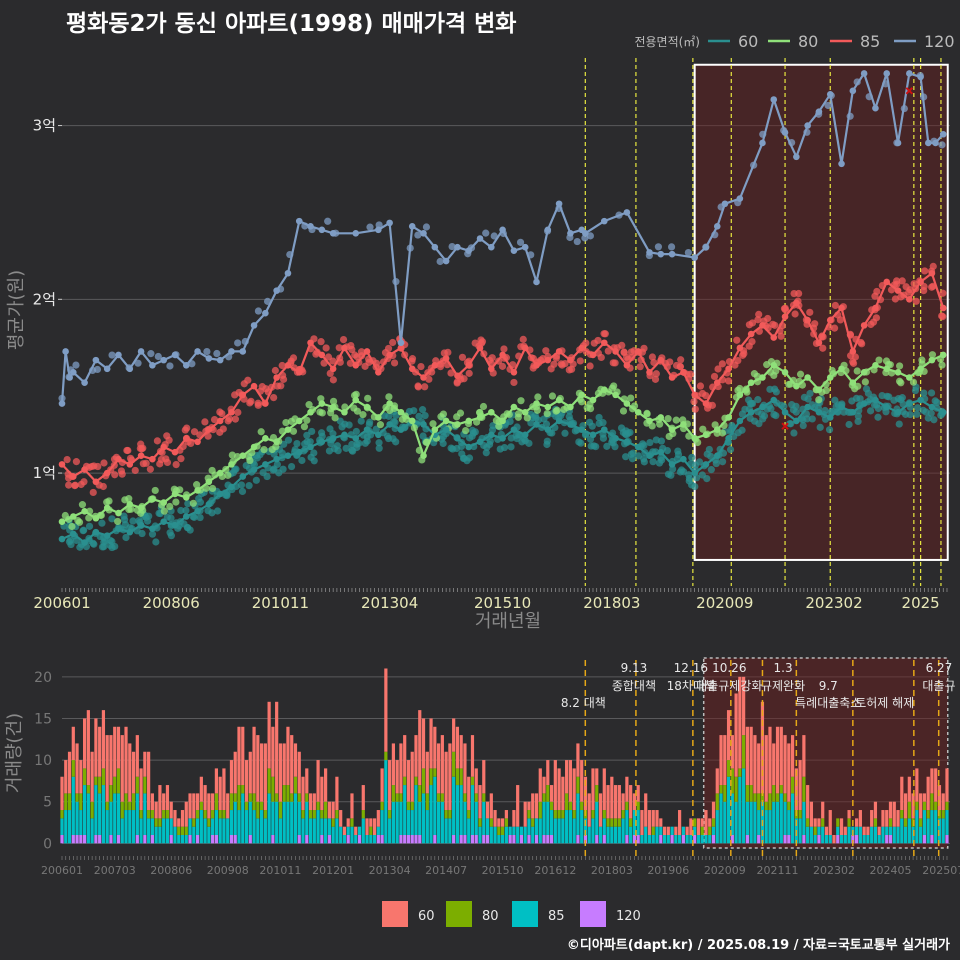  Describe the element at coordinates (939, 668) in the screenshot. I see `policy-annotation: 6.27` at that location.